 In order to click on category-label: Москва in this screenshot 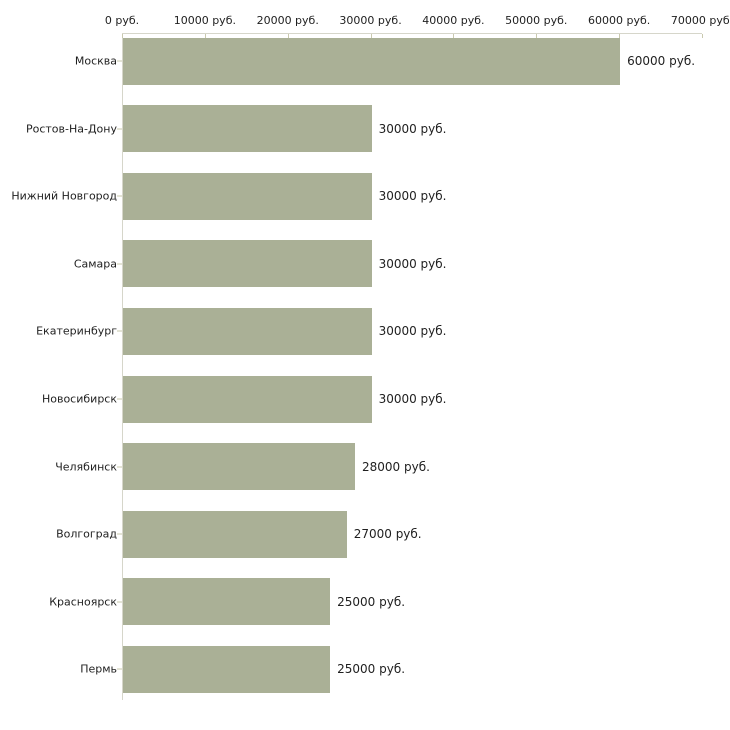, I will do `click(95, 61)`.